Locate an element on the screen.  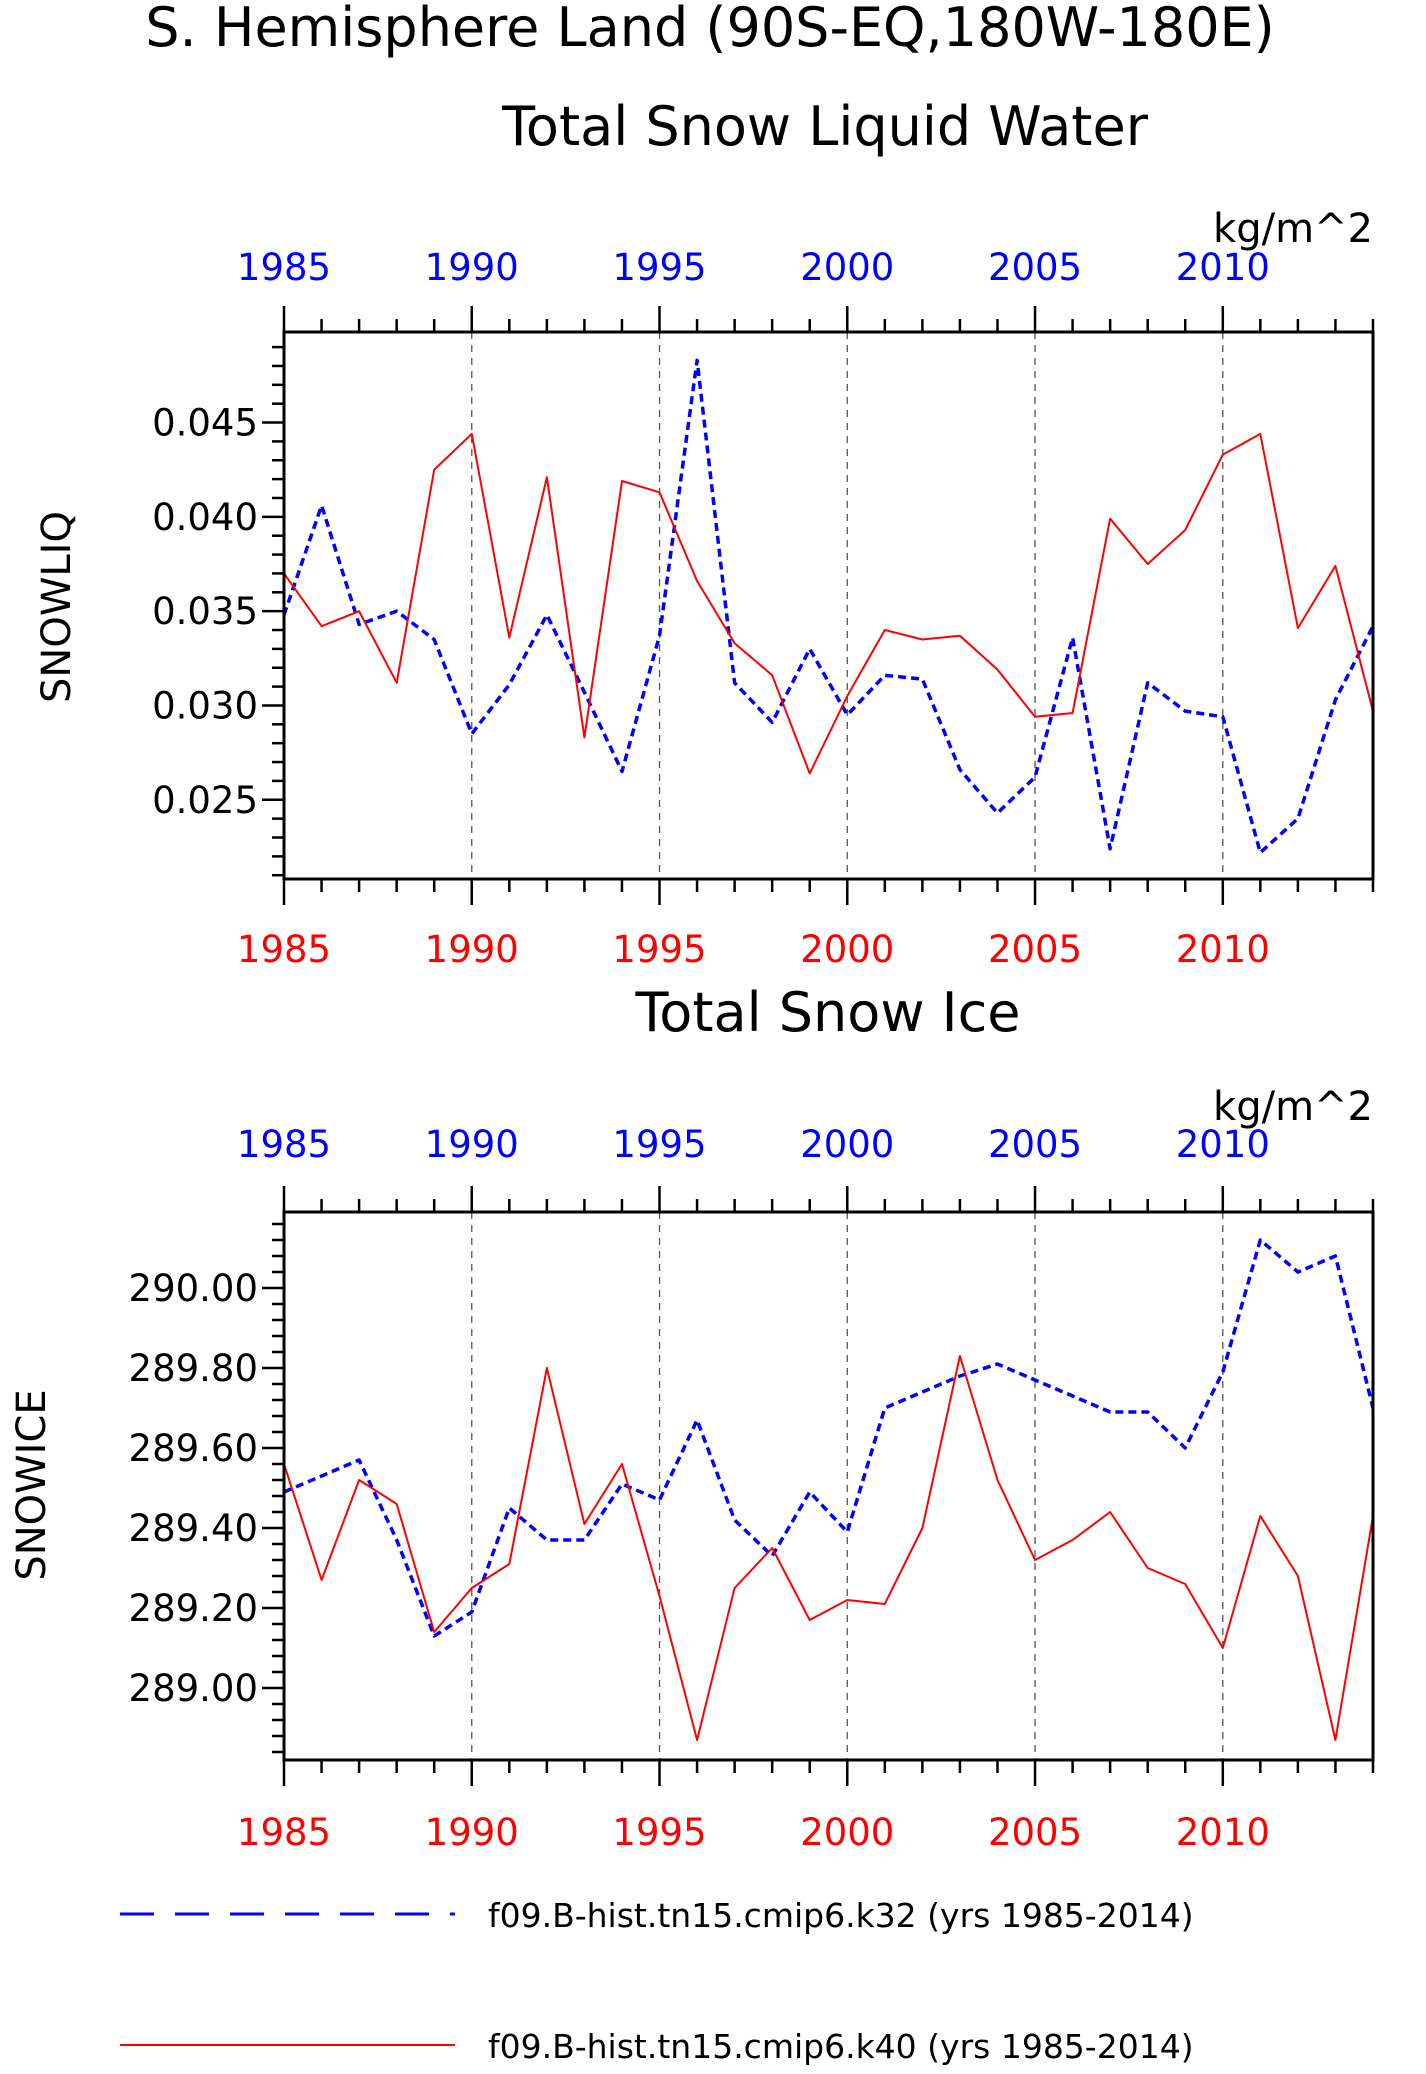
grid-snowliq is located at coordinates (847, 605).